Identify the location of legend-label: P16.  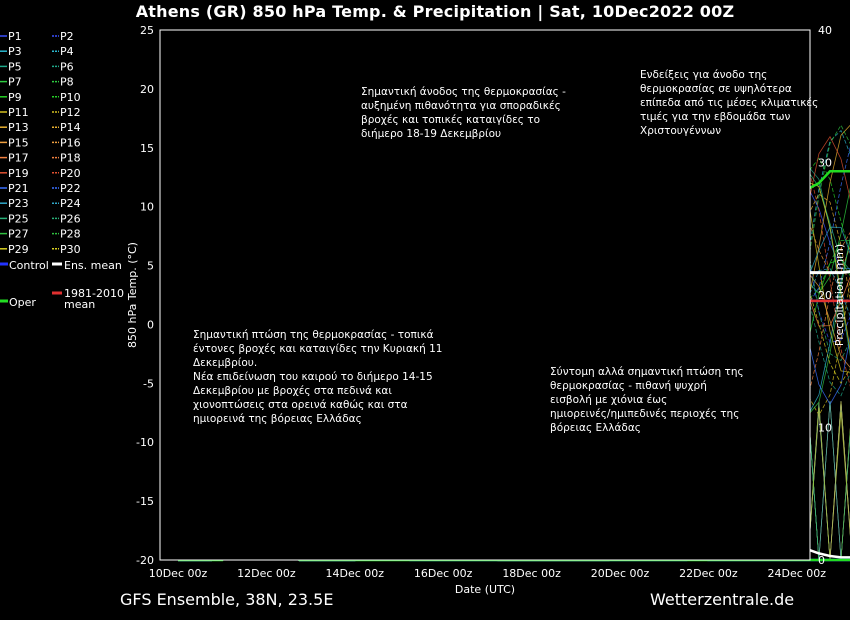
(70, 142).